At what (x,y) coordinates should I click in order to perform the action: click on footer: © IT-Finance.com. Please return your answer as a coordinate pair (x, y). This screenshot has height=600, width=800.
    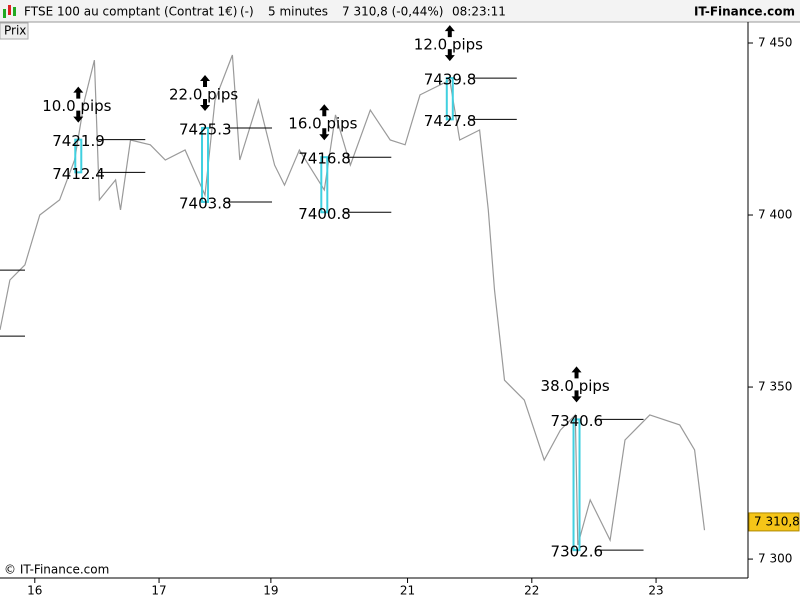
    Looking at the image, I should click on (56, 570).